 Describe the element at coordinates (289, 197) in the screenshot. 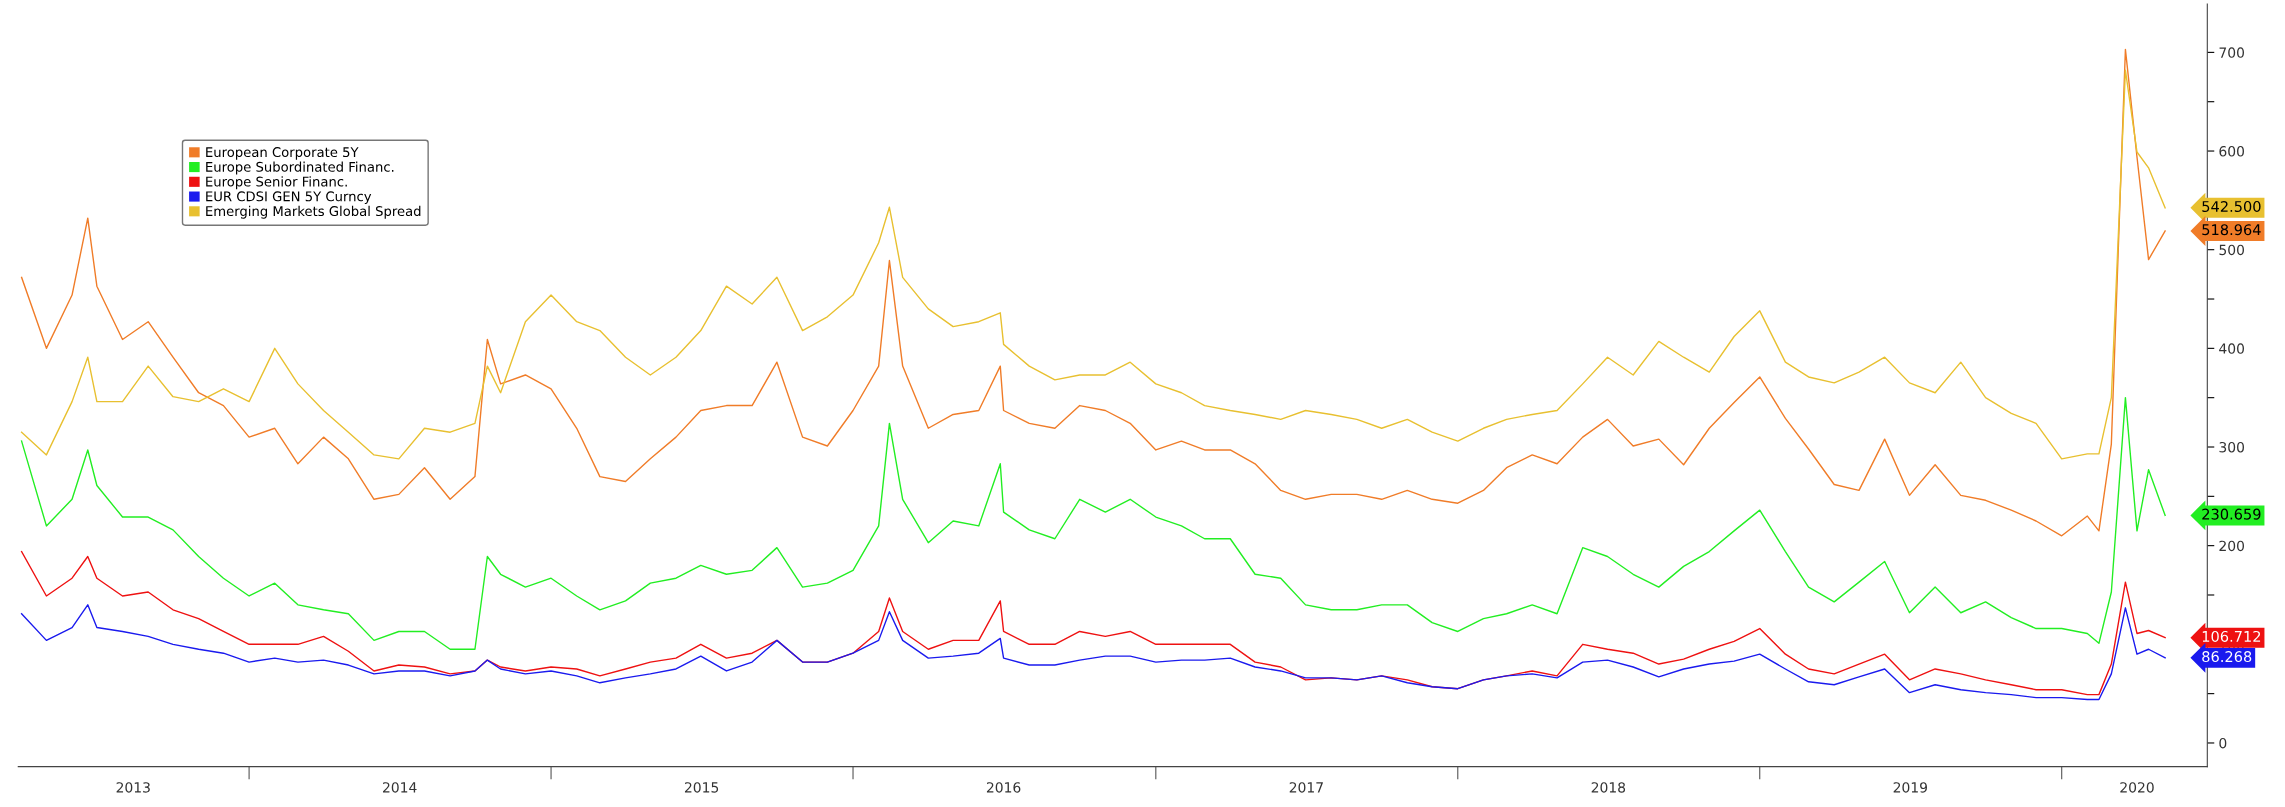

I see `legend-label: EUR CDSI GEN 5Y Curncy` at that location.